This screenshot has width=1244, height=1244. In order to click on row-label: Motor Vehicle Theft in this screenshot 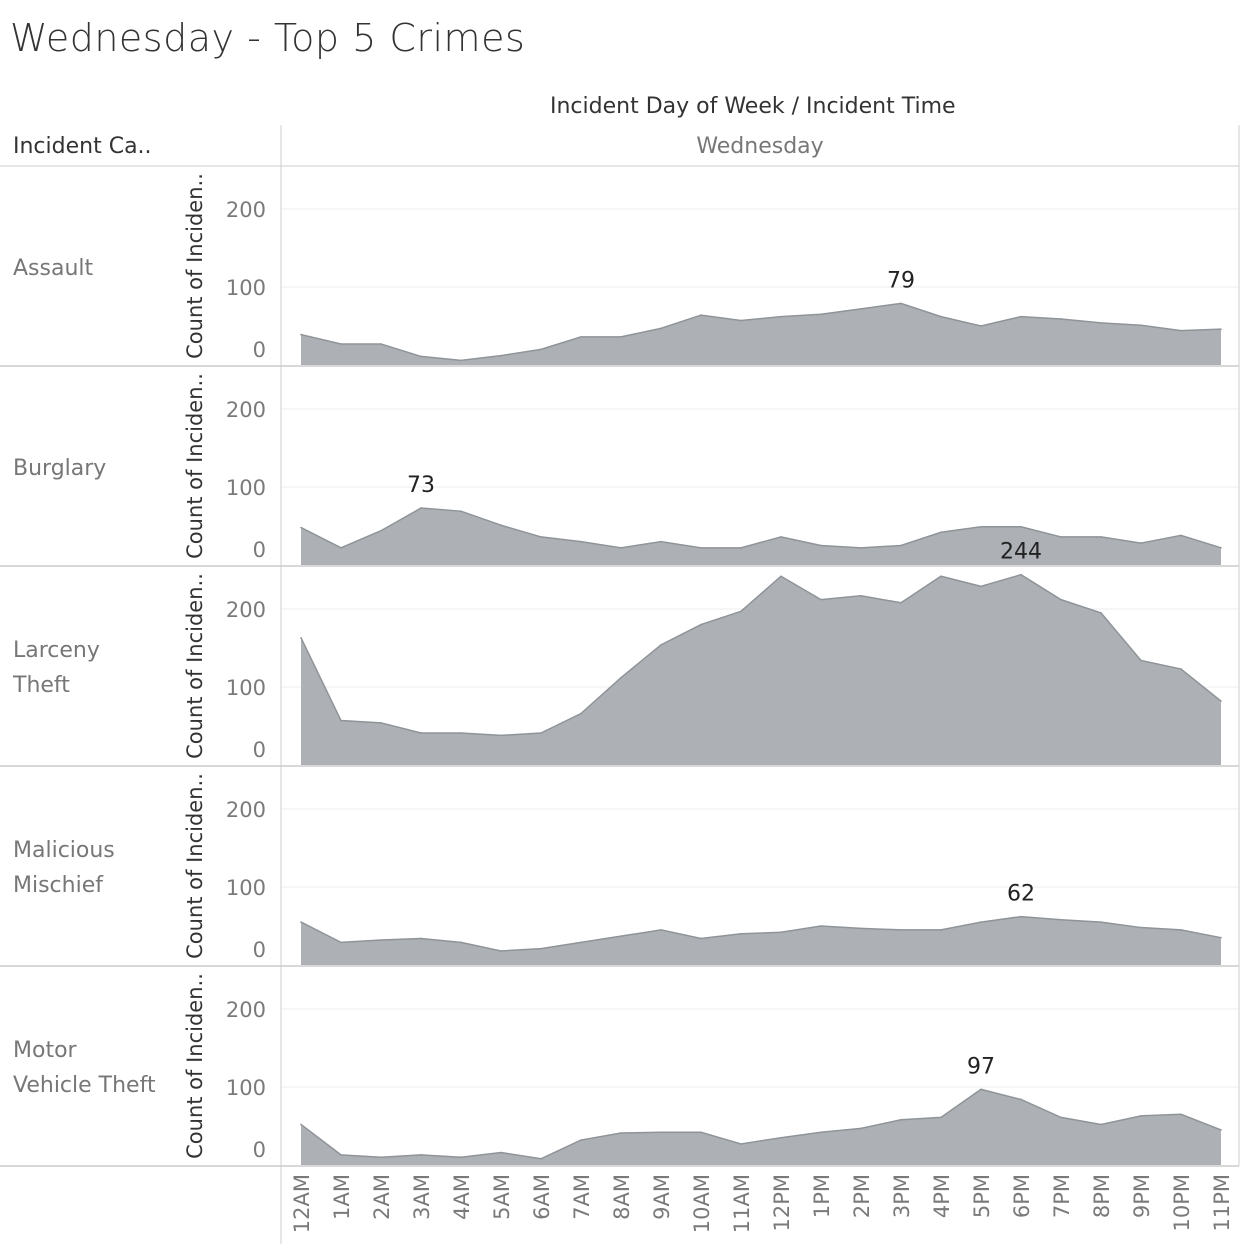, I will do `click(84, 1068)`.